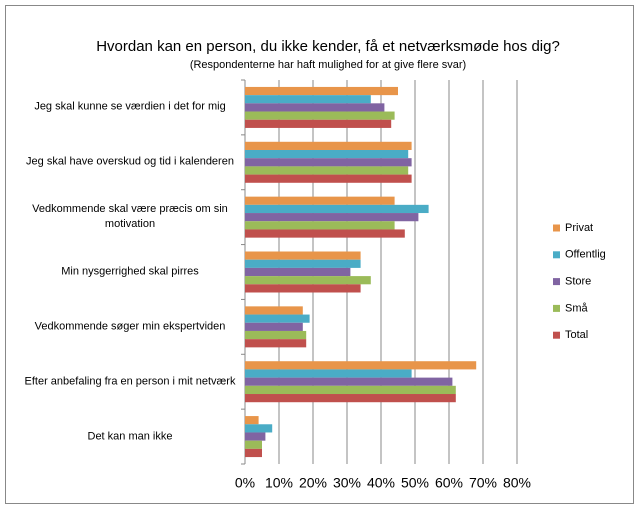  I want to click on legend-label: Små, so click(577, 308).